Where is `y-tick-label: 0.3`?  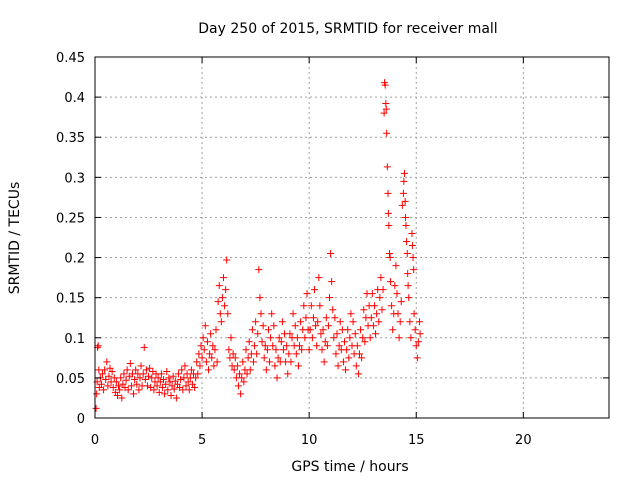
y-tick-label: 0.3 is located at coordinates (74, 178).